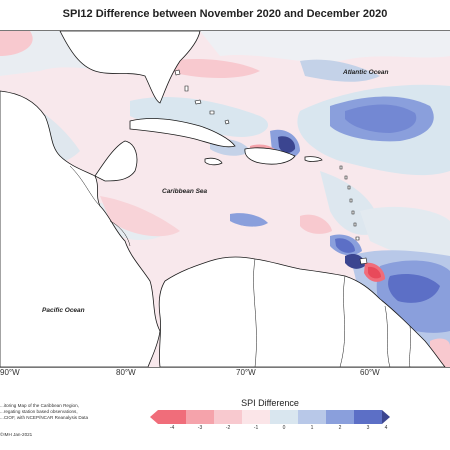 The height and width of the screenshot is (450, 450). Describe the element at coordinates (39, 411) in the screenshot. I see `credit-line: ...regating station based observations,` at that location.